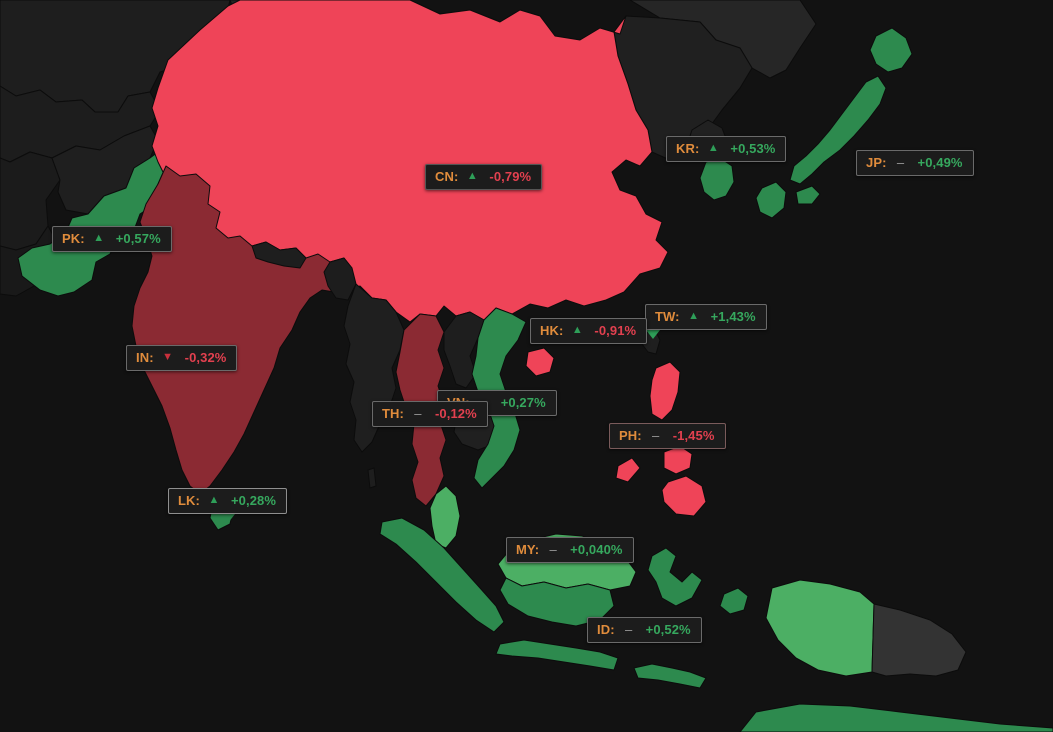 The width and height of the screenshot is (1053, 732). Describe the element at coordinates (189, 500) in the screenshot. I see `country-code: LK:` at that location.